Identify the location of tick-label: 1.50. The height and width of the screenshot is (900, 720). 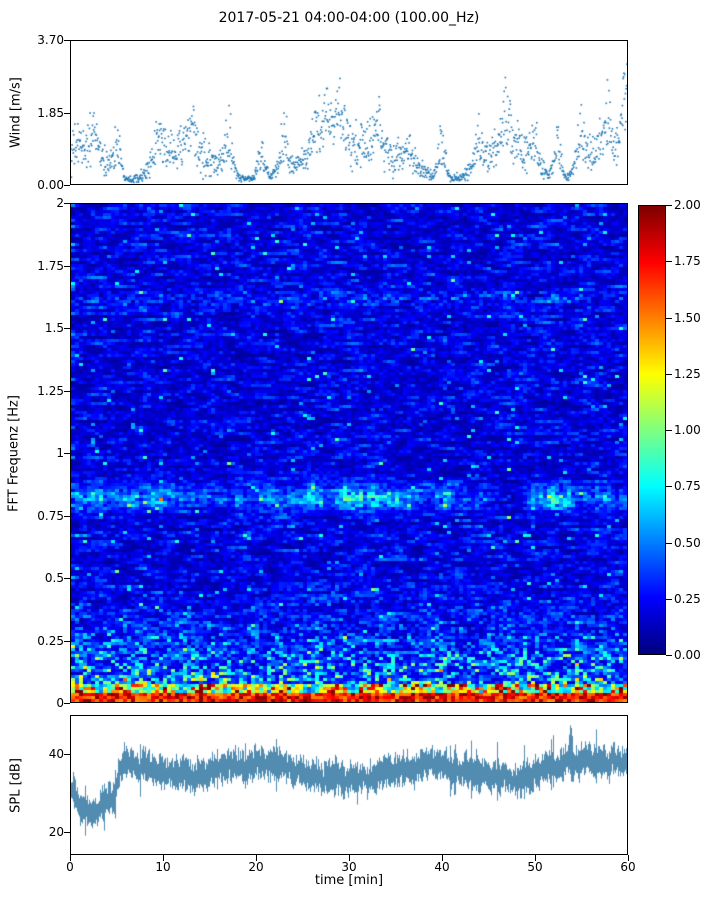
(687, 317).